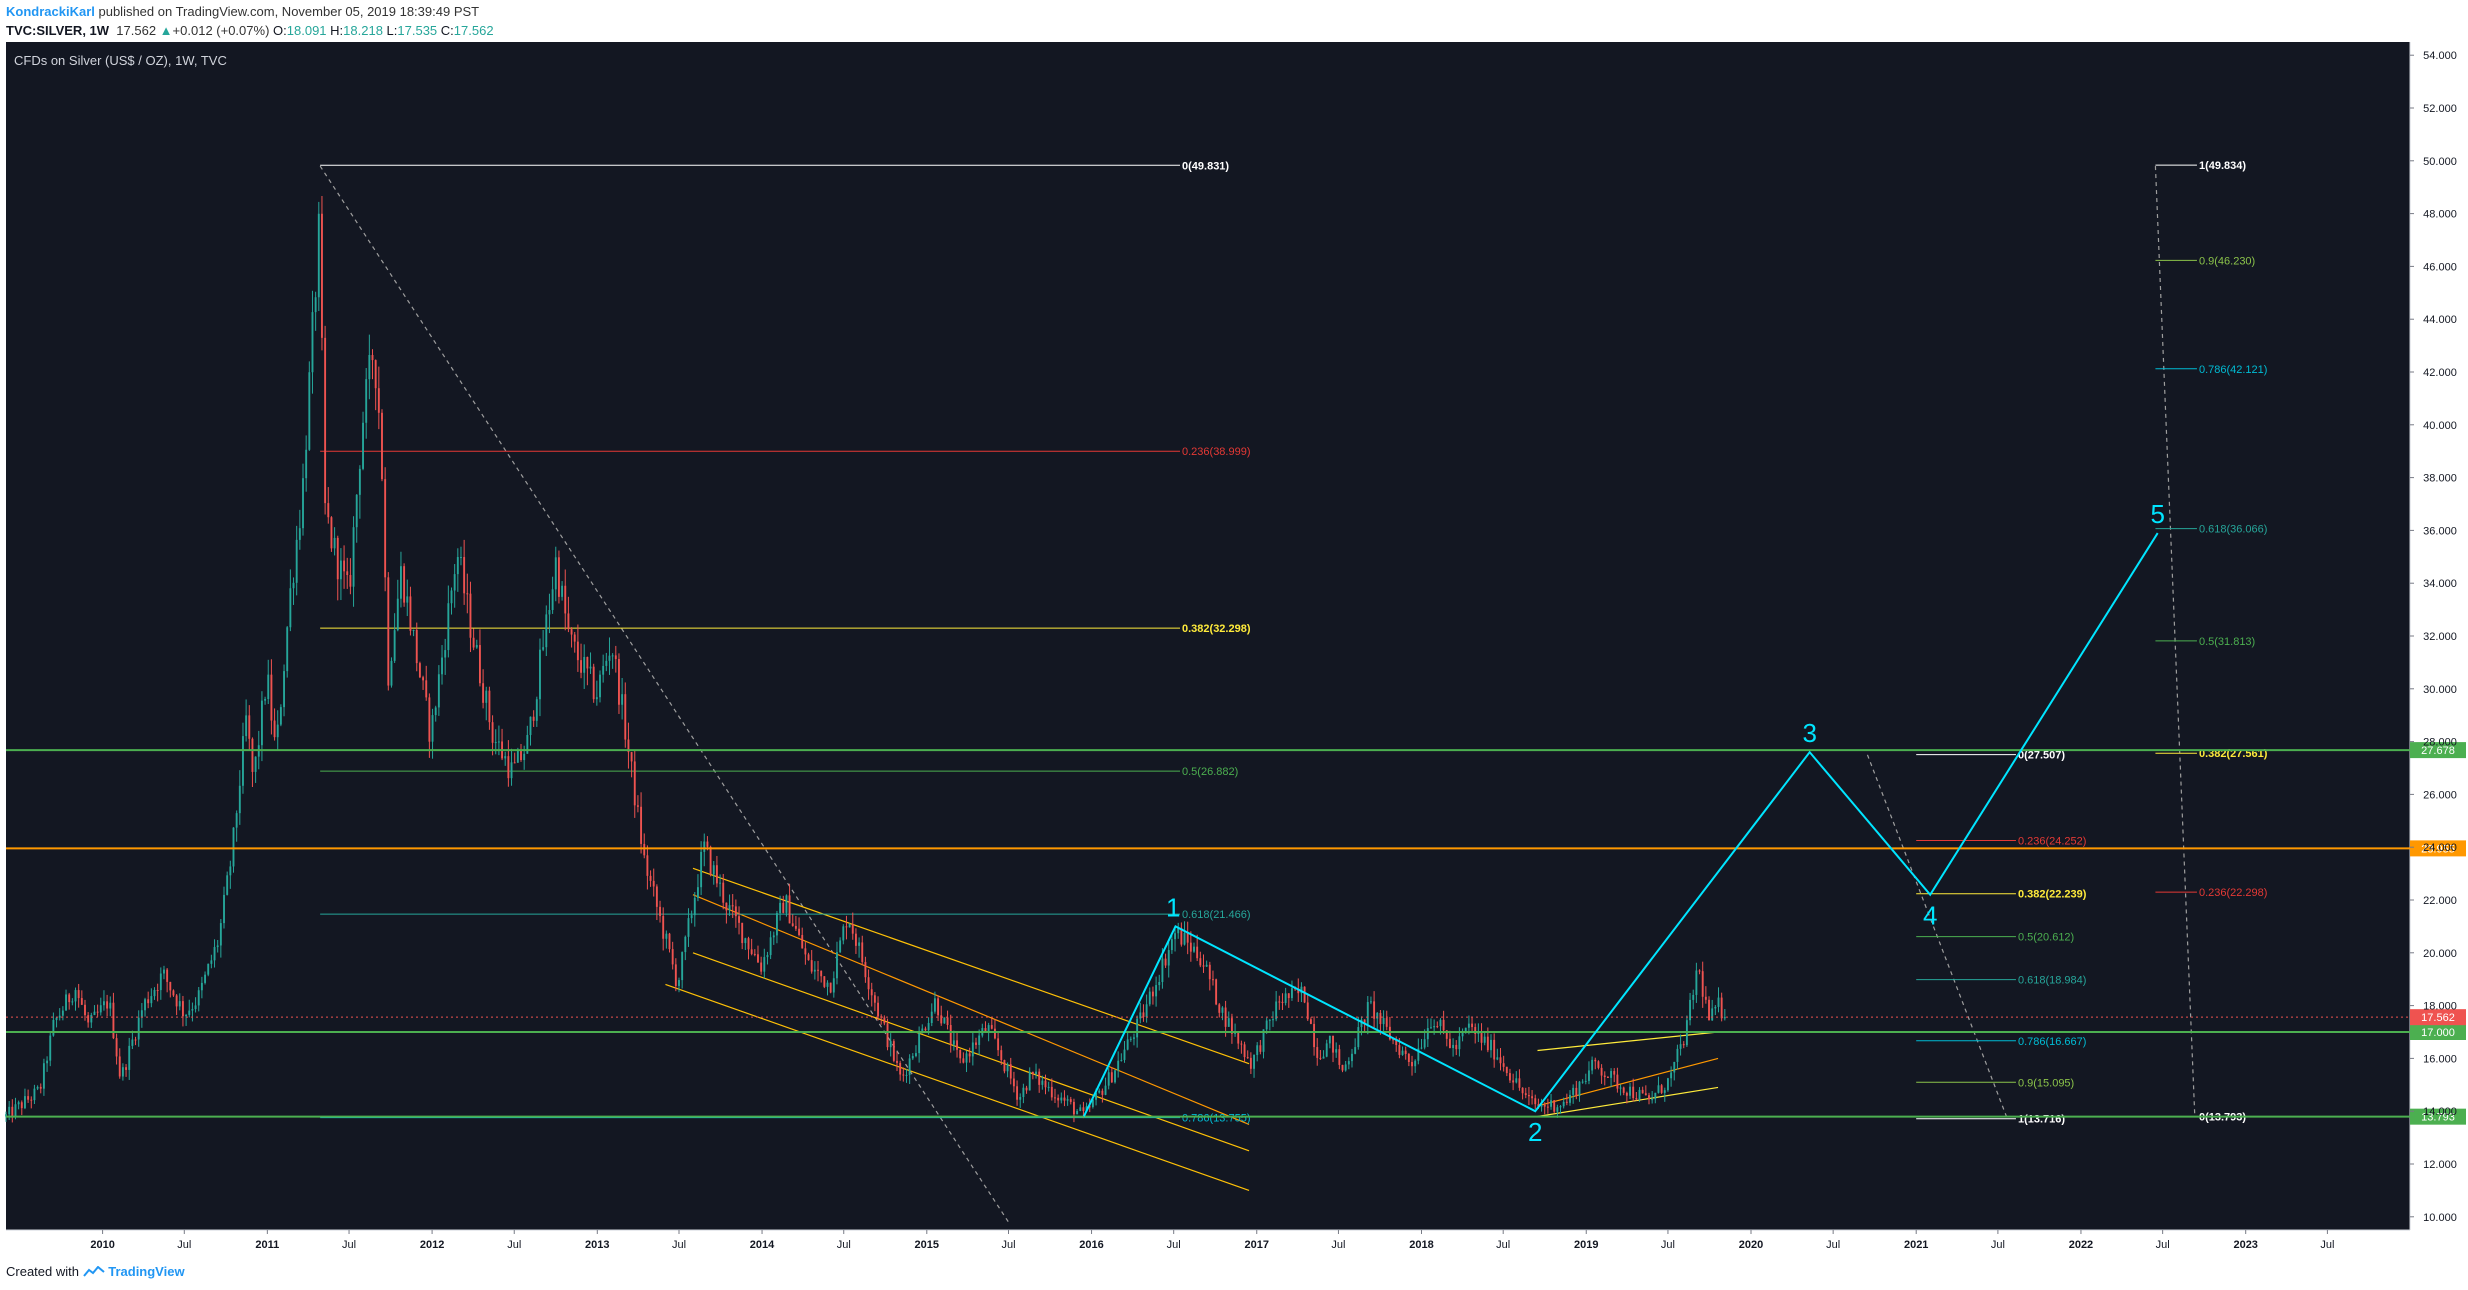 The height and width of the screenshot is (1290, 2468). What do you see at coordinates (2440, 848) in the screenshot?
I see `y-tick-label-15: 24.000` at bounding box center [2440, 848].